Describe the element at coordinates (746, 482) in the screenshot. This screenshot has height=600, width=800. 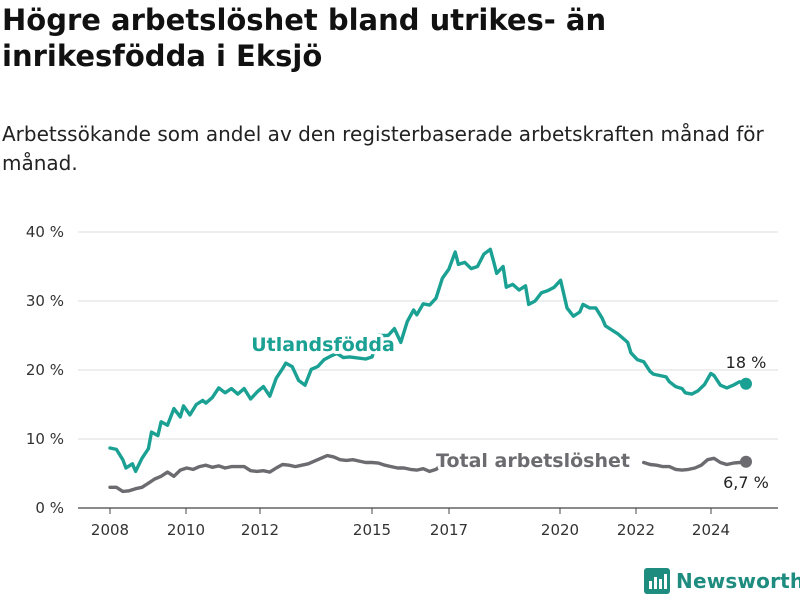
I see `end-label-total: 6,7 %` at that location.